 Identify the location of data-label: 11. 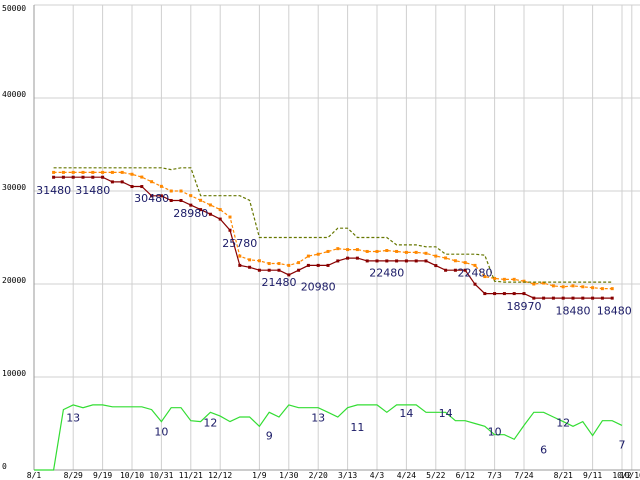
(357, 427).